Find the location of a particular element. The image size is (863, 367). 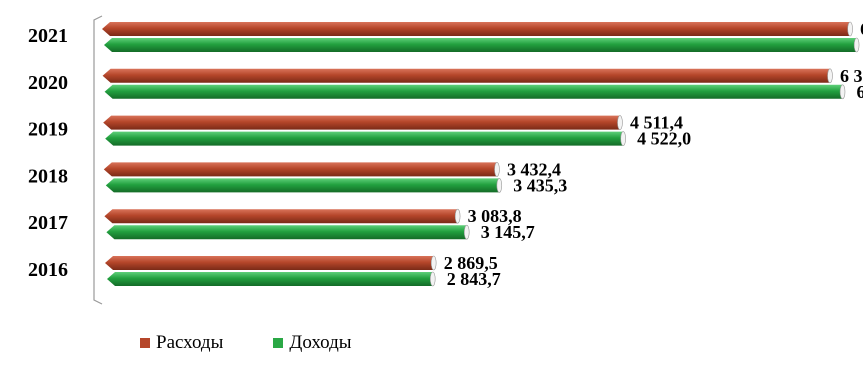

category-label: 2020 is located at coordinates (48, 83).